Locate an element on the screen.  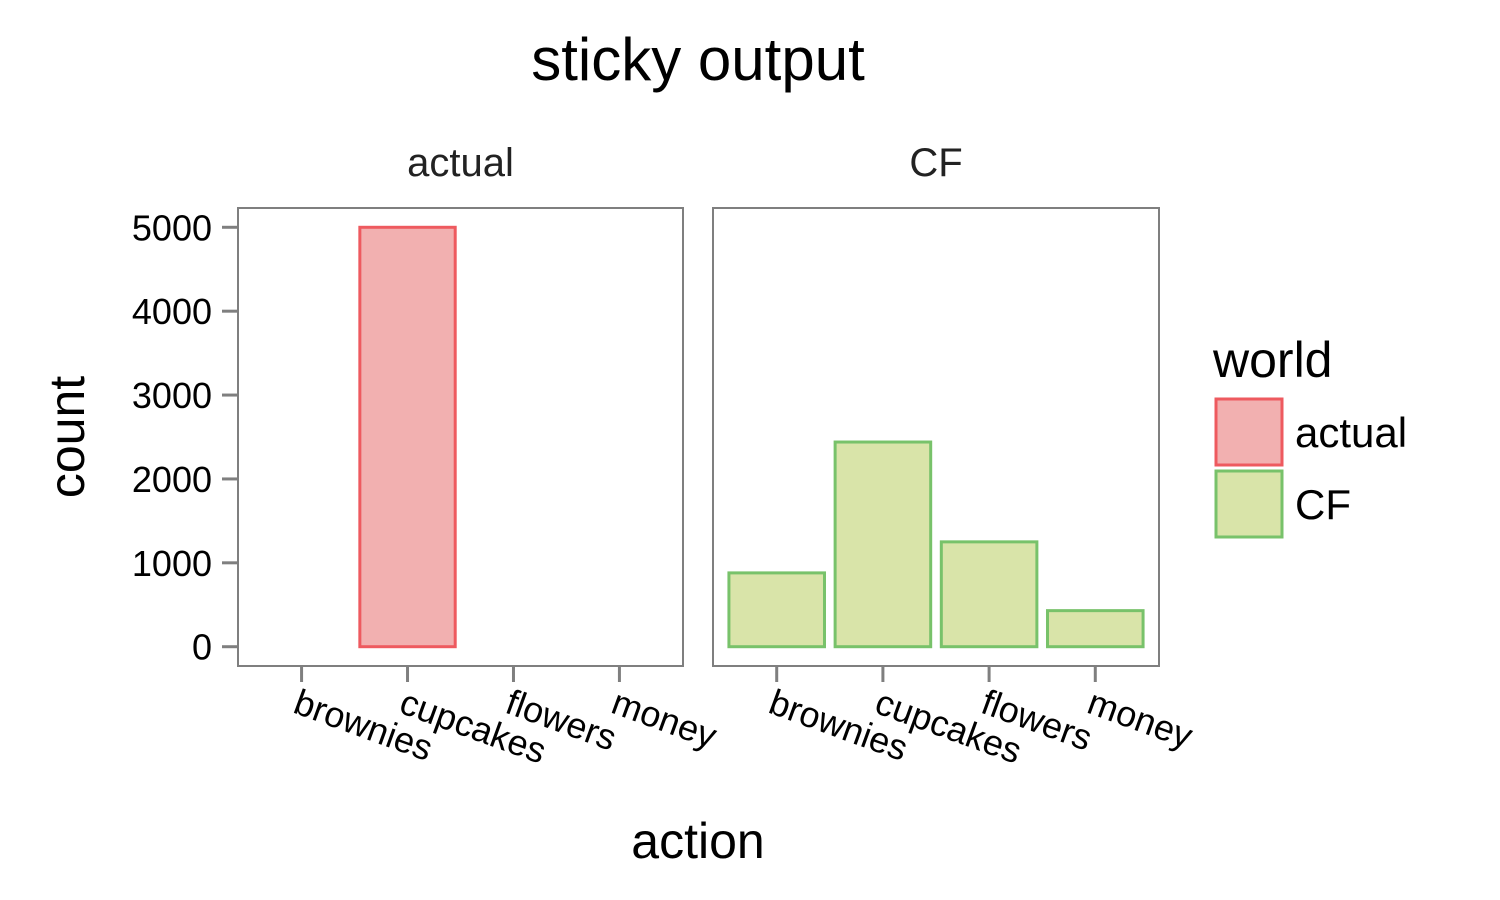
y-tick-label-5000: 5000 is located at coordinates (172, 227).